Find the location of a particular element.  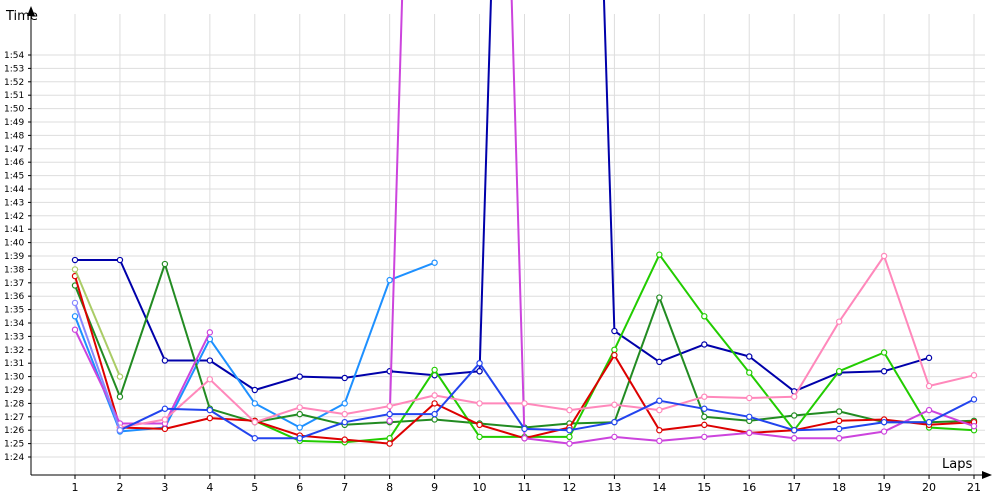

x-tick-label: 12 is located at coordinates (569, 487).